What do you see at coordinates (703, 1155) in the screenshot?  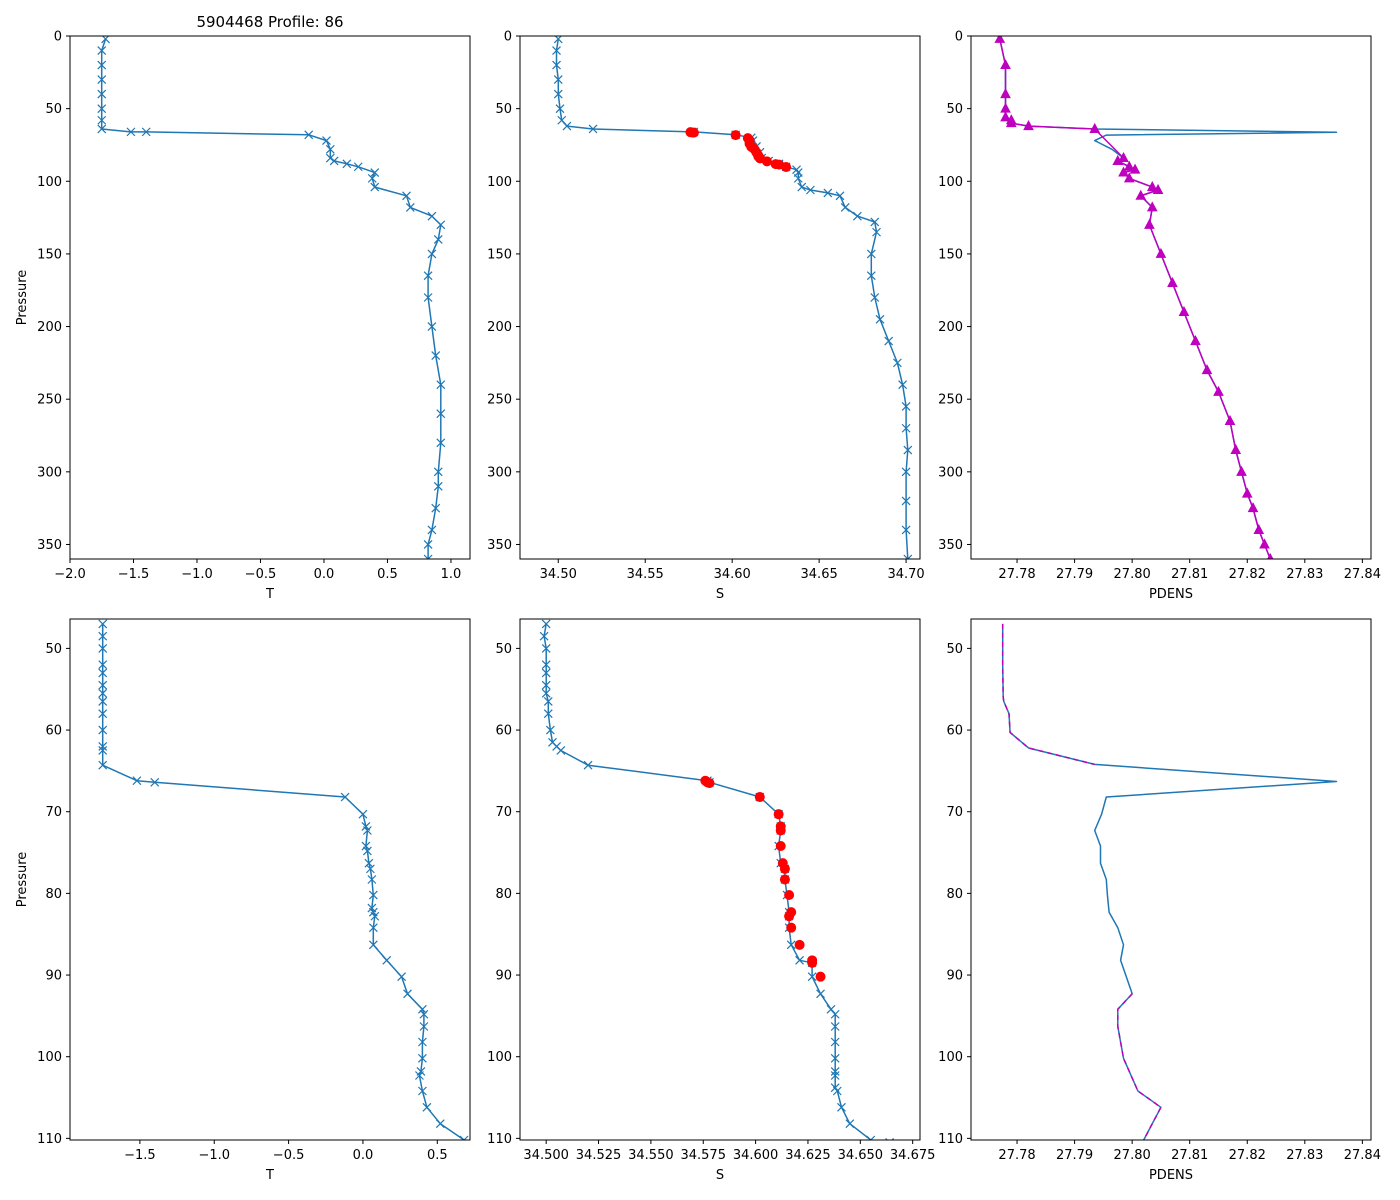 I see `x-tick-label: 34.575` at bounding box center [703, 1155].